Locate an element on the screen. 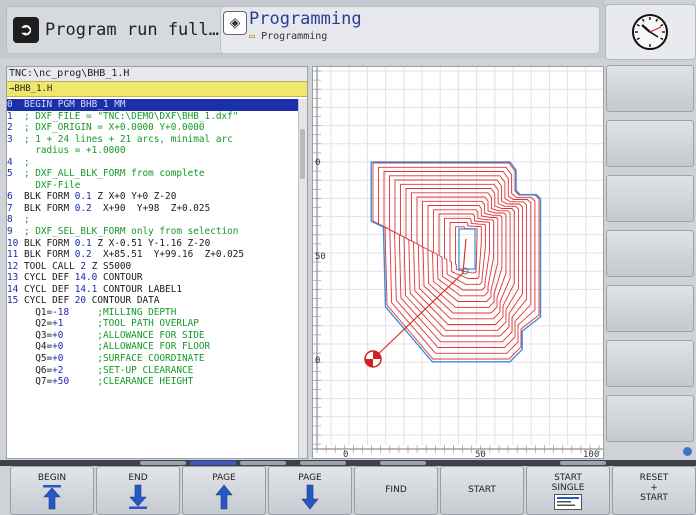 The width and height of the screenshot is (696, 515). code-line: Q6=+2 ;SET-UP CLEARANCE is located at coordinates (153, 371).